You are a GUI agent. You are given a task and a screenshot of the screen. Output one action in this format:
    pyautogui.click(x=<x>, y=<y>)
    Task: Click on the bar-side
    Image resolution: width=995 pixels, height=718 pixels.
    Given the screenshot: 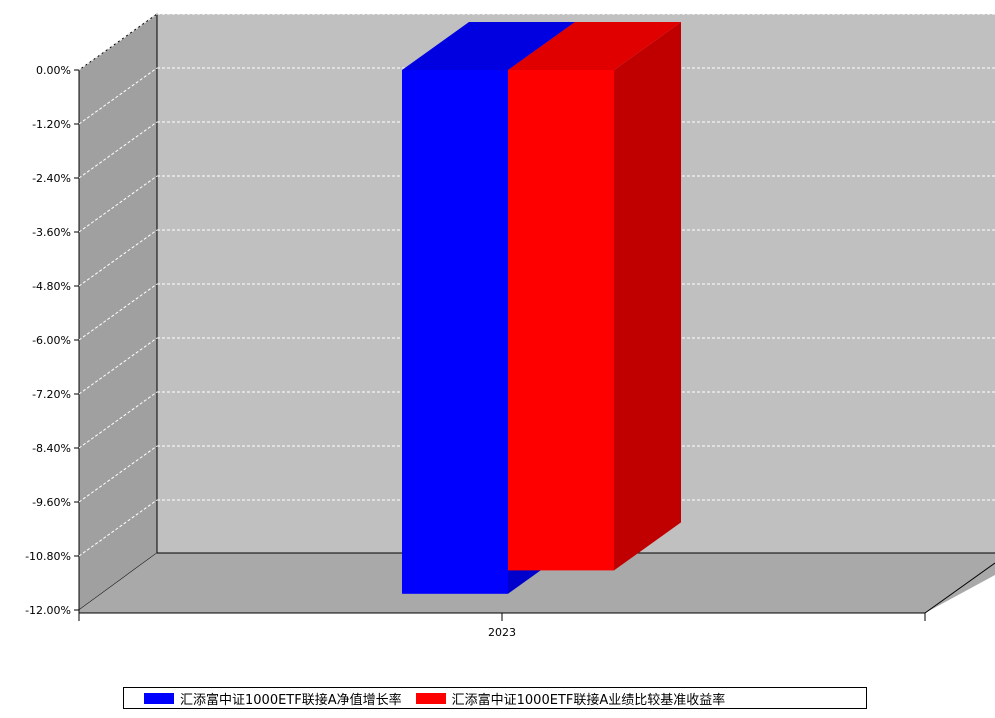 What is the action you would take?
    pyautogui.click(x=647, y=296)
    